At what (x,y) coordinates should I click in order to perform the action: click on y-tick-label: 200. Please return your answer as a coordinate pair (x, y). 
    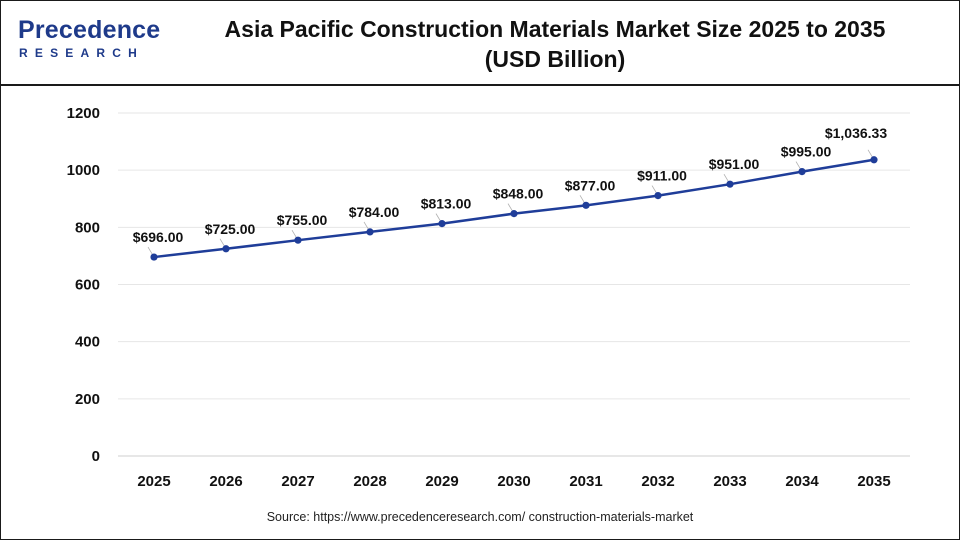
    Looking at the image, I should click on (87, 399).